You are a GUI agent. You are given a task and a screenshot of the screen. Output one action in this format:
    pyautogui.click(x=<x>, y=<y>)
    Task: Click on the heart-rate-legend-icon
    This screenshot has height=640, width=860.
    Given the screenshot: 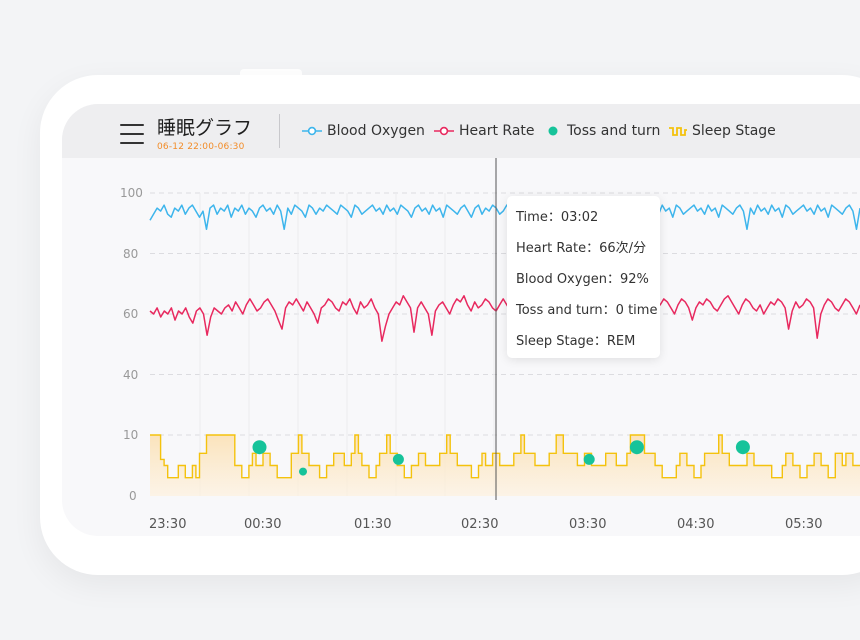 What is the action you would take?
    pyautogui.click(x=444, y=131)
    